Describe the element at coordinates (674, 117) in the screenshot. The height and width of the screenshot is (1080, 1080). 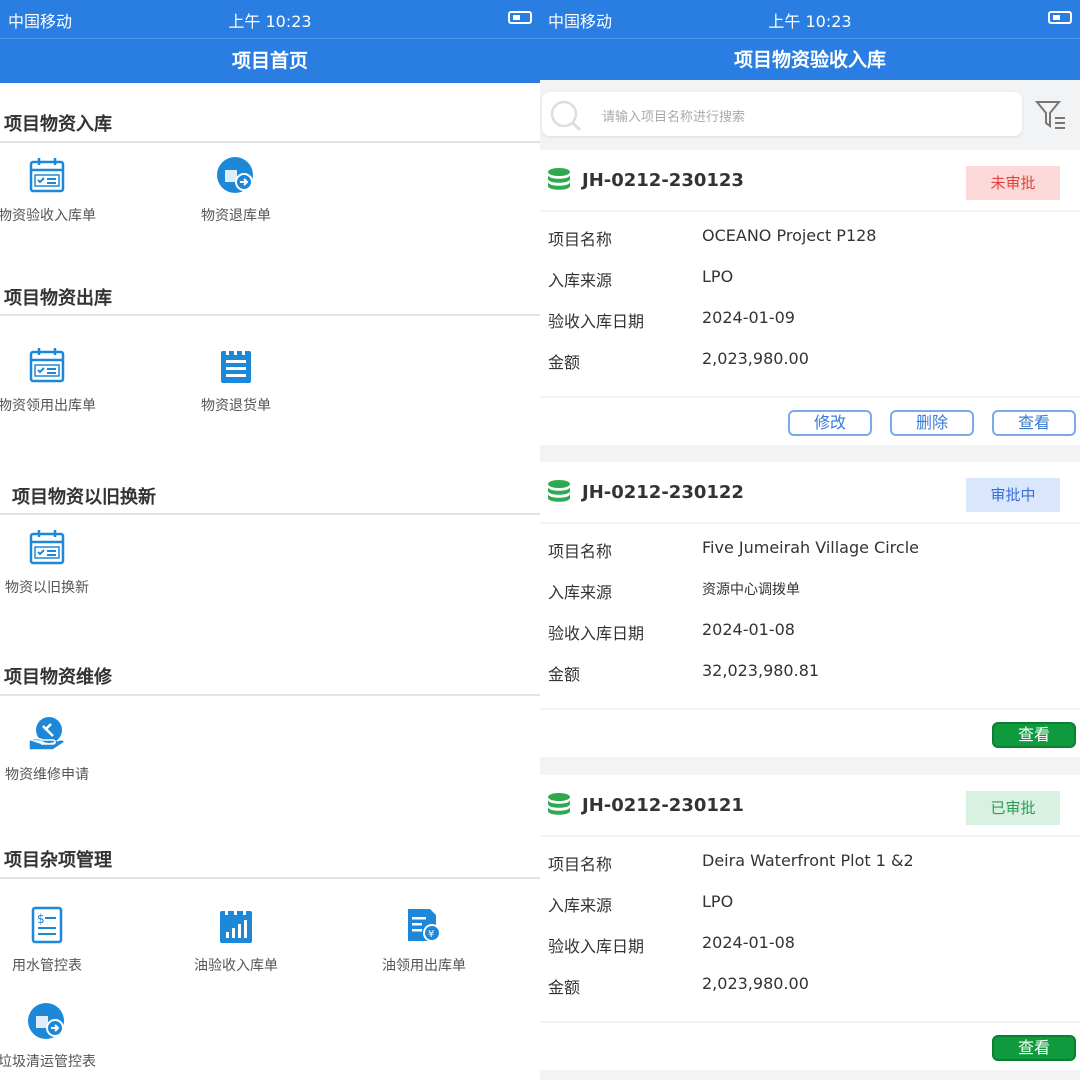
I see `search-placeholder: 请输入项目名称进行搜索` at that location.